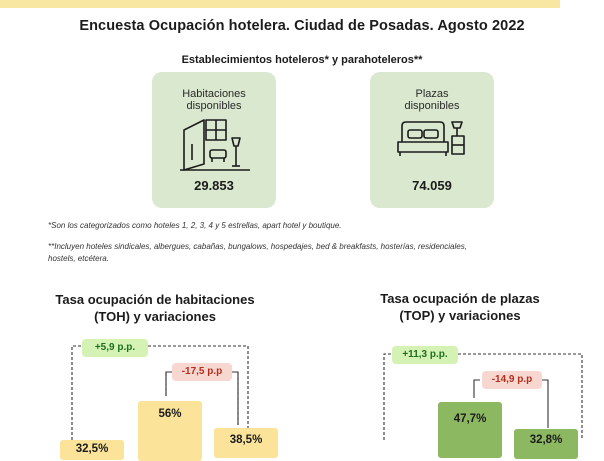 The image size is (604, 461). Describe the element at coordinates (155, 299) in the screenshot. I see `toh-title-line1: Tasa ocupación de habitaciones` at that location.